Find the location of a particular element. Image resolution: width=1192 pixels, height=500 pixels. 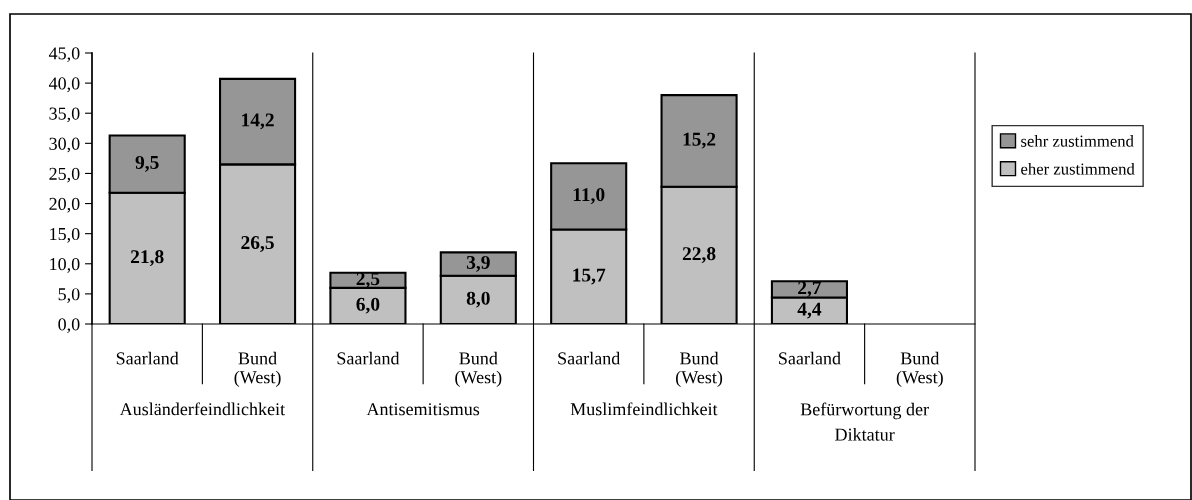

text: Muslimfeindlichkeit is located at coordinates (644, 409).